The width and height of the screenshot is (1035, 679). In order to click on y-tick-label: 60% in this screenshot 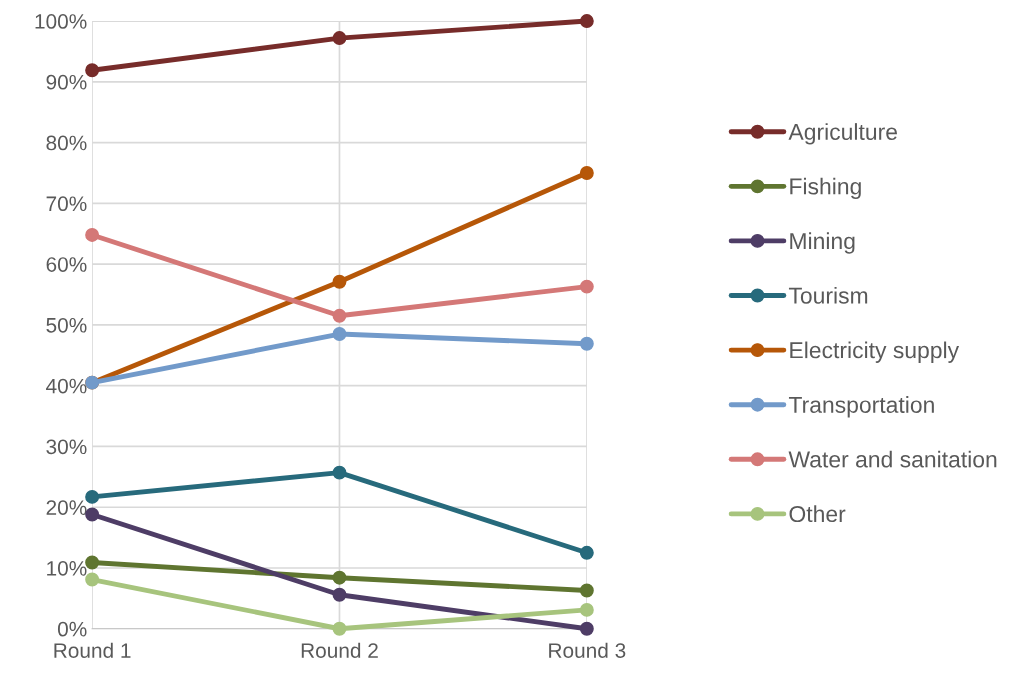, I will do `click(66, 264)`.